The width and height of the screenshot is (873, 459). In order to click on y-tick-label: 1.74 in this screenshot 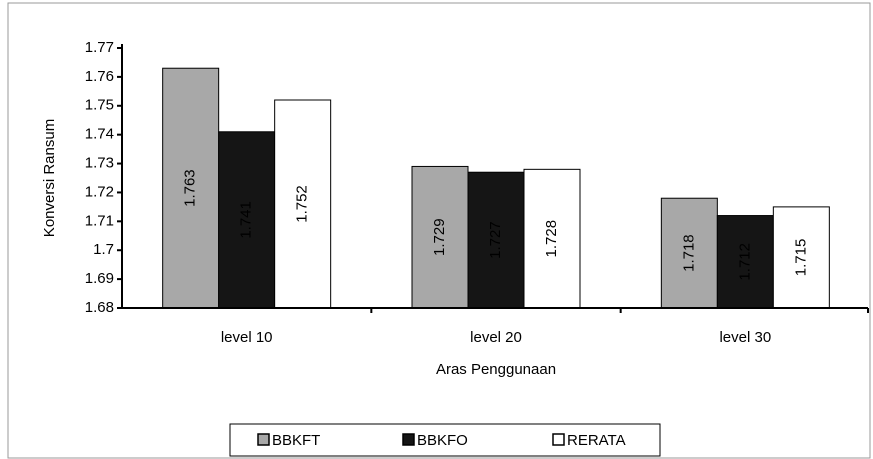, I will do `click(99, 134)`.